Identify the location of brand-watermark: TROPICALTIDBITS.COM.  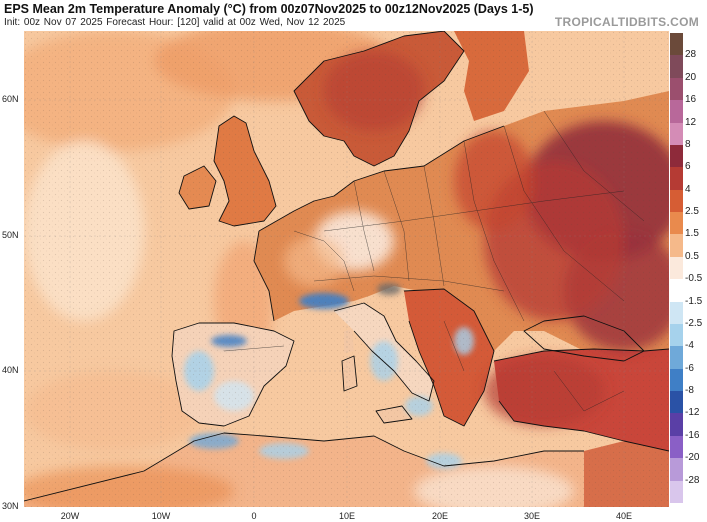
(626, 22).